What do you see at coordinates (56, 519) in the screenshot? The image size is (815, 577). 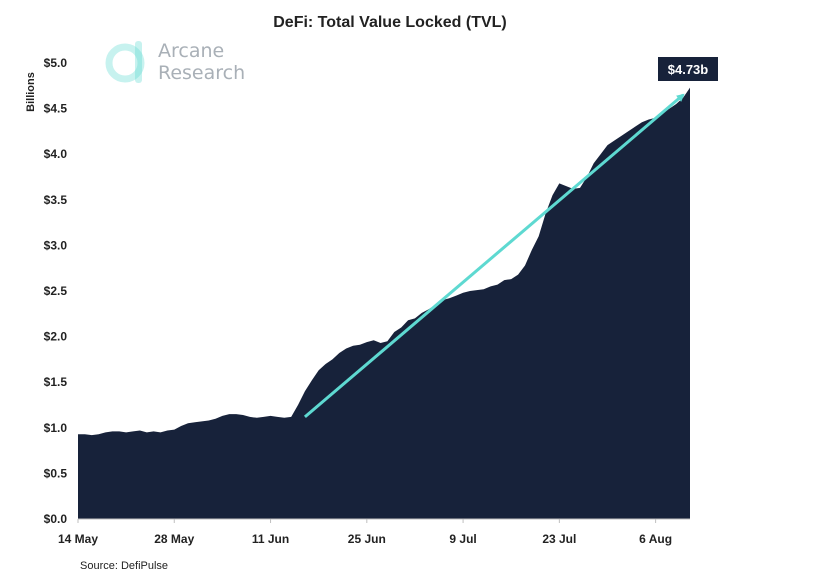 I see `y-tick-label: $0.0` at bounding box center [56, 519].